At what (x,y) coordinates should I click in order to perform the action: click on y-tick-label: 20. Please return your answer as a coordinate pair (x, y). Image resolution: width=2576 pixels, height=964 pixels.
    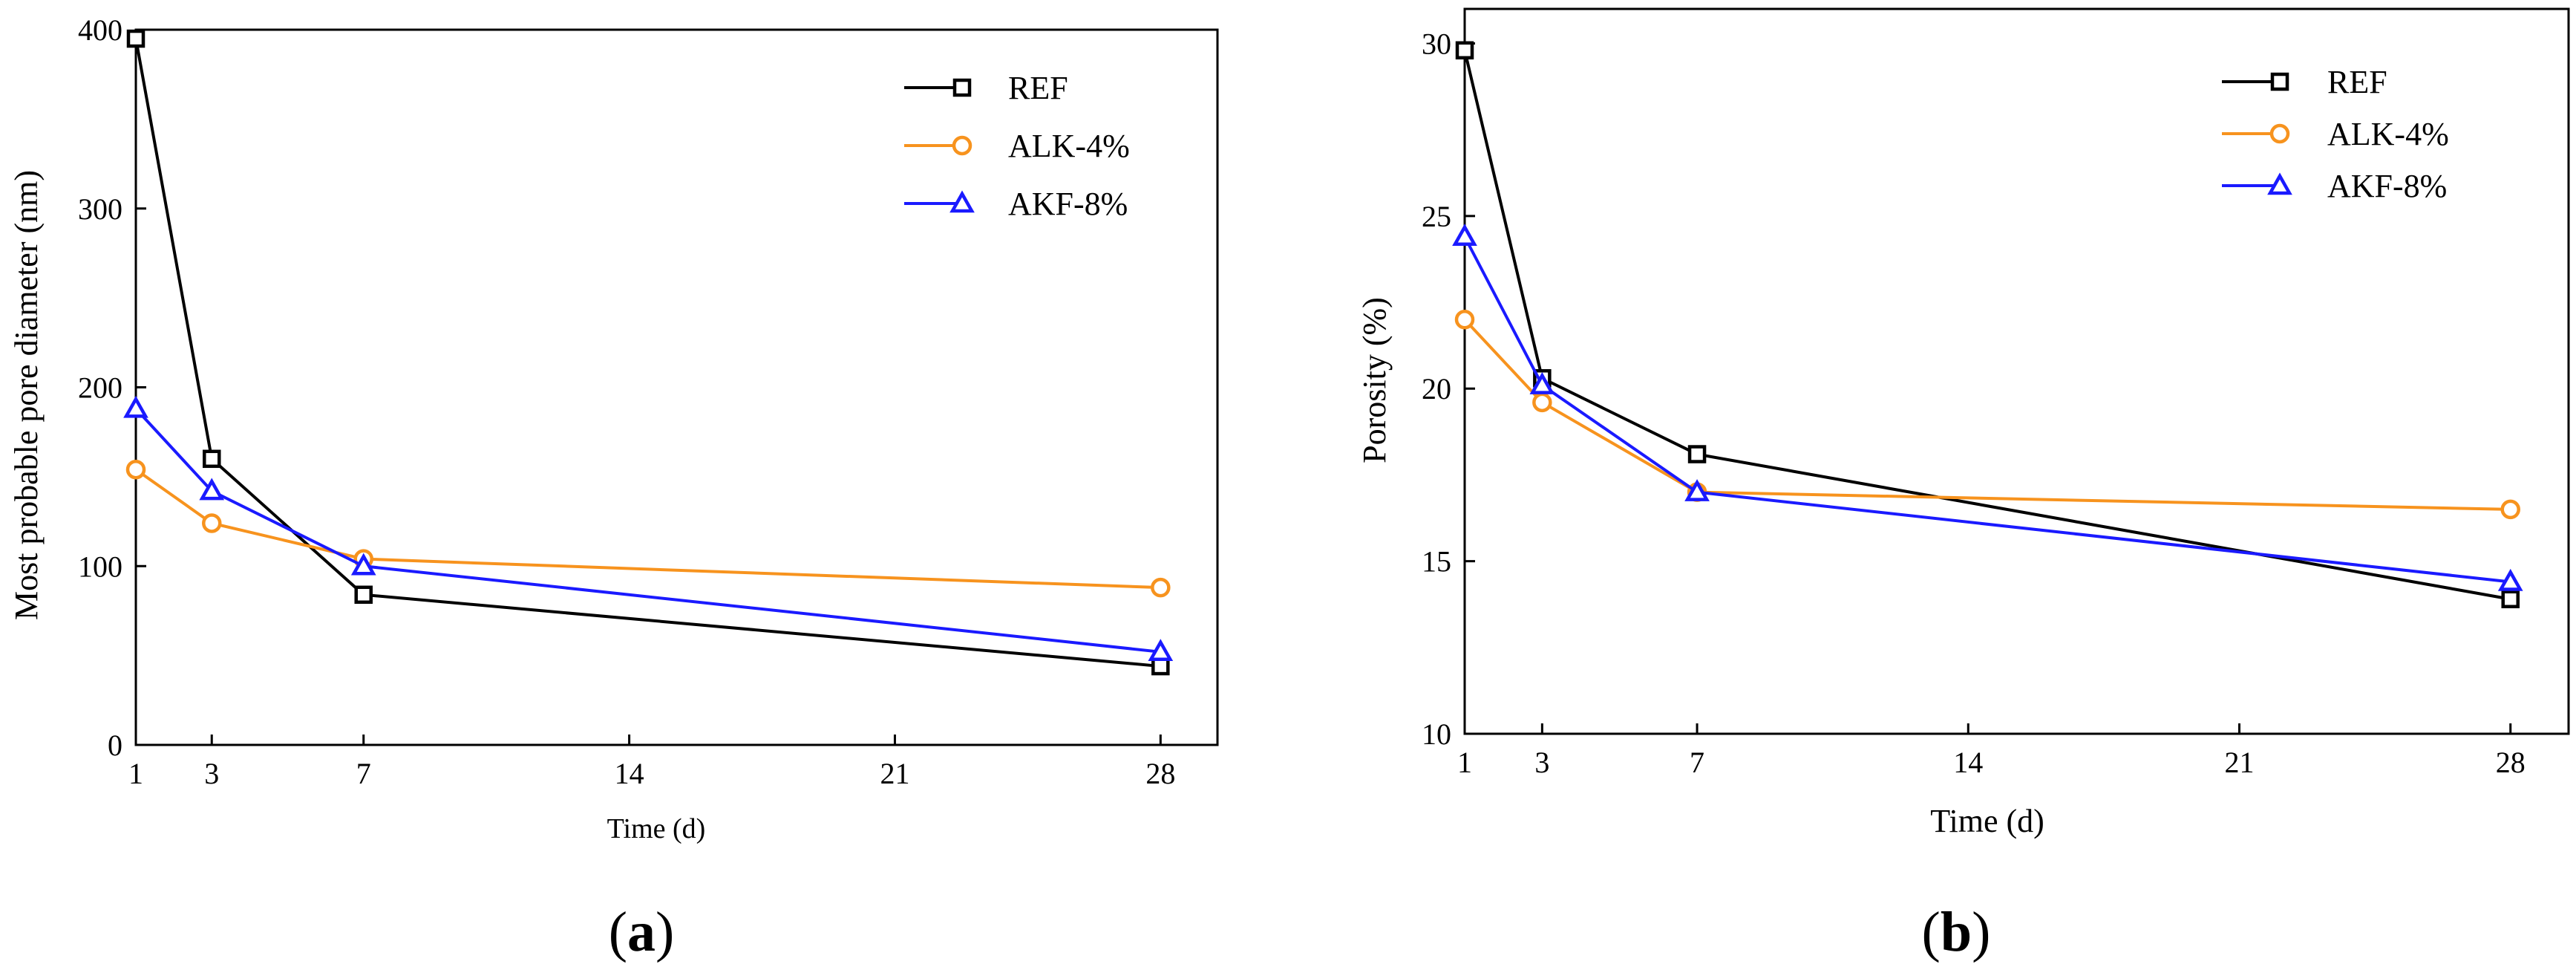
    Looking at the image, I should click on (1436, 389).